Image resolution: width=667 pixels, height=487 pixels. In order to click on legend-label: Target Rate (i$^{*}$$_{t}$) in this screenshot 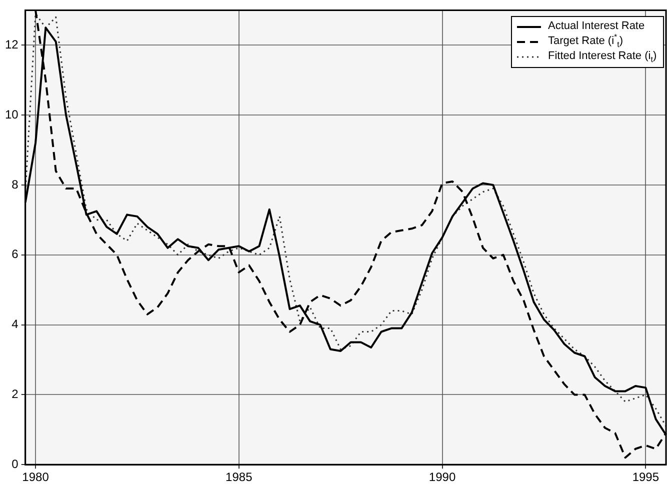, I will do `click(586, 41)`.